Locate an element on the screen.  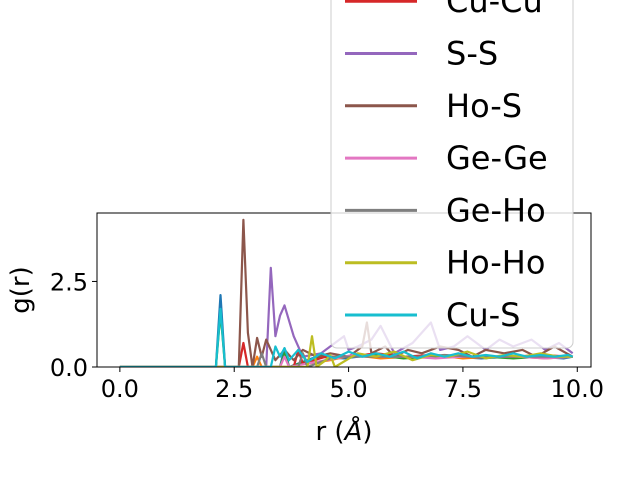
legend-label-ho-ho: Ho-Ho is located at coordinates (495, 263).